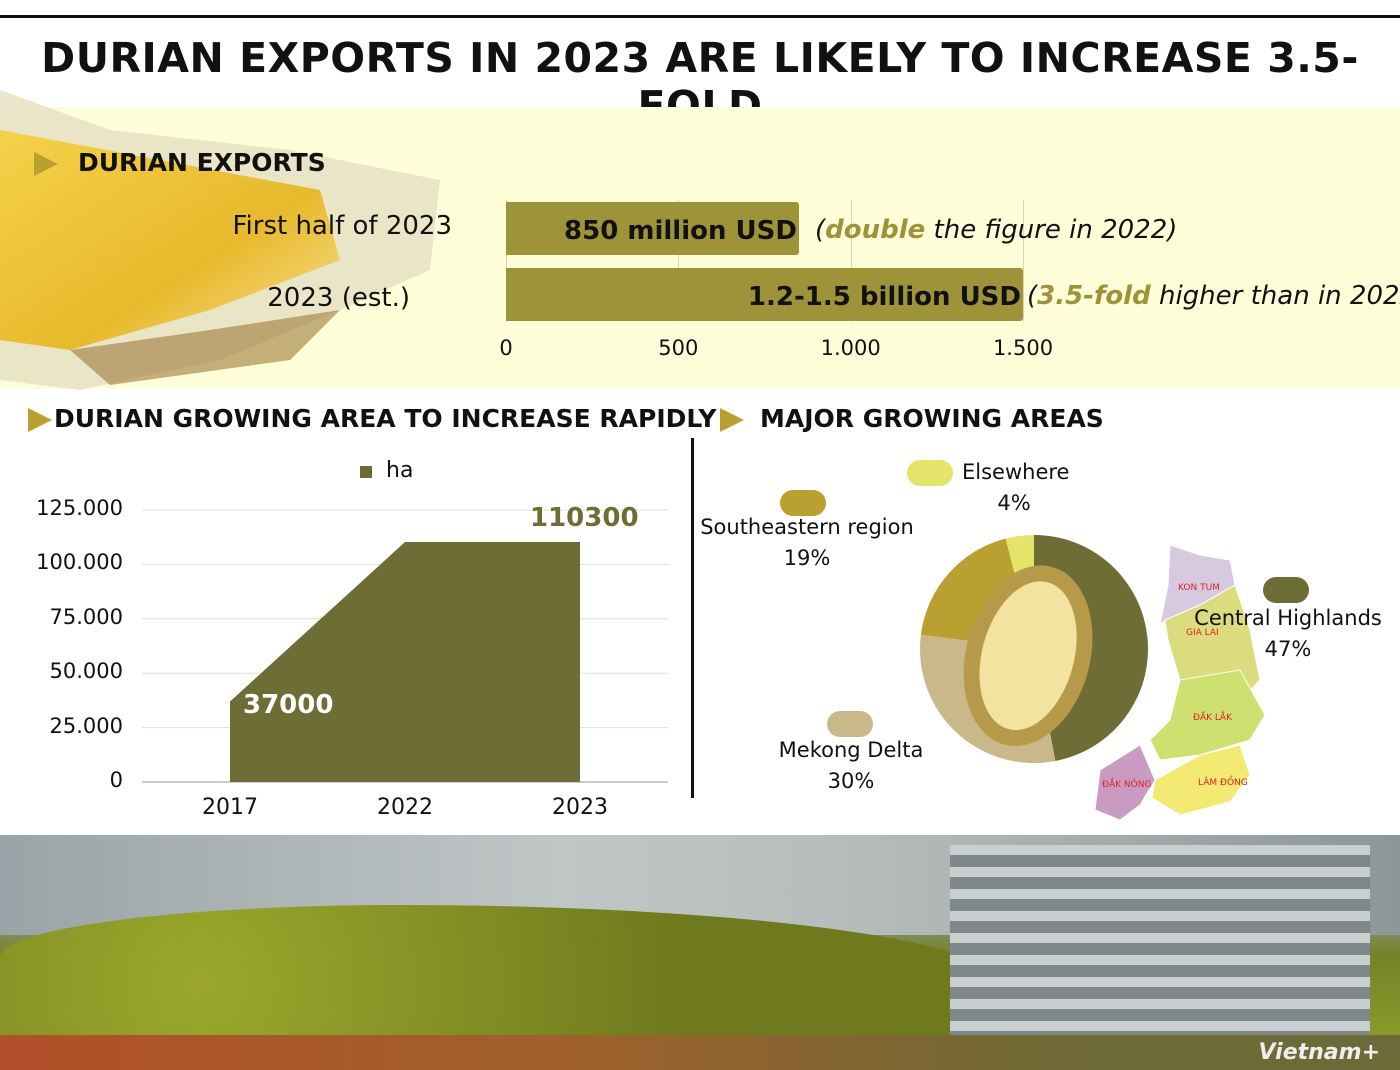 The height and width of the screenshot is (1070, 1400). I want to click on pie-heading: MAJOR GROWING AREAS, so click(912, 418).